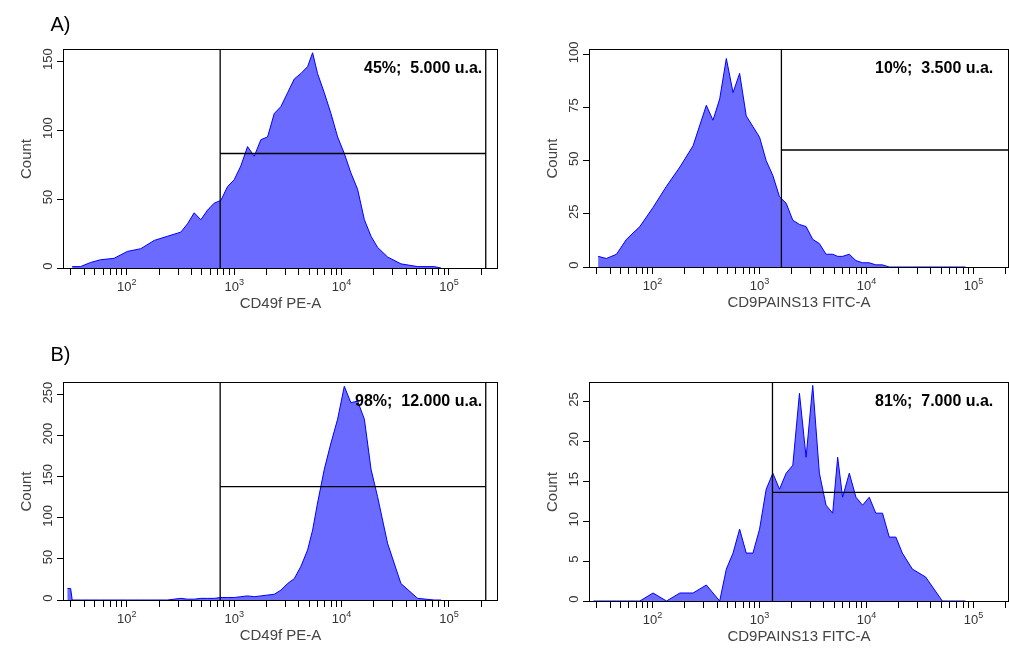 This screenshot has height=654, width=1009. I want to click on y-tick-label: 10, so click(573, 519).